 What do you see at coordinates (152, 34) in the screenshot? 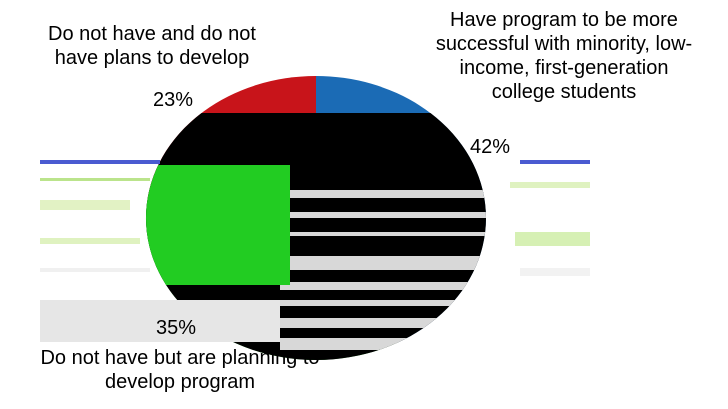
I see `slice-label-line: Do not have and do not` at bounding box center [152, 34].